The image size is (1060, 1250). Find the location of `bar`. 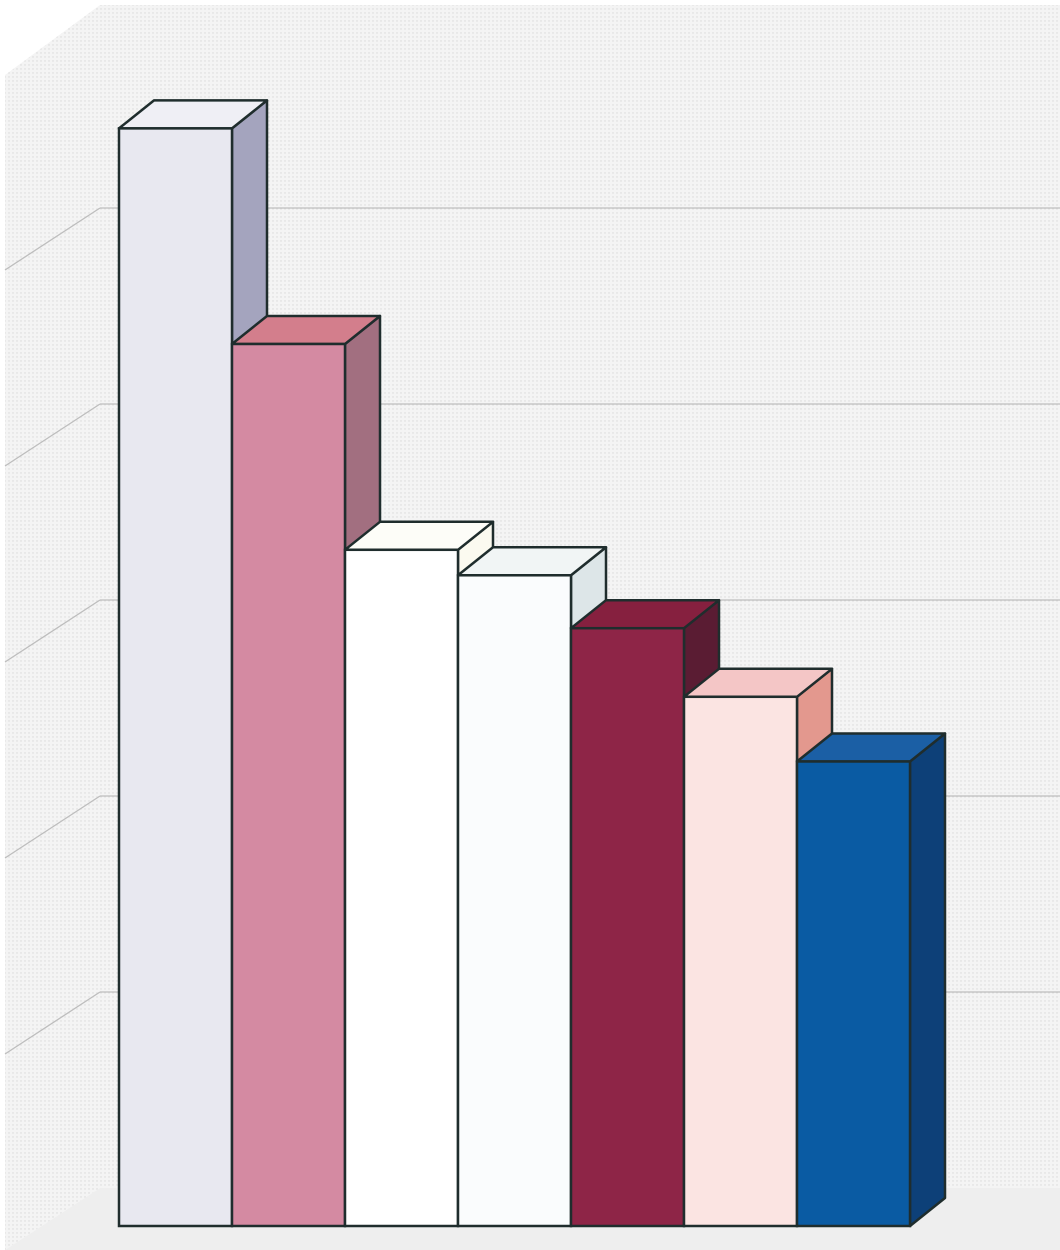

bar is located at coordinates (871, 980).